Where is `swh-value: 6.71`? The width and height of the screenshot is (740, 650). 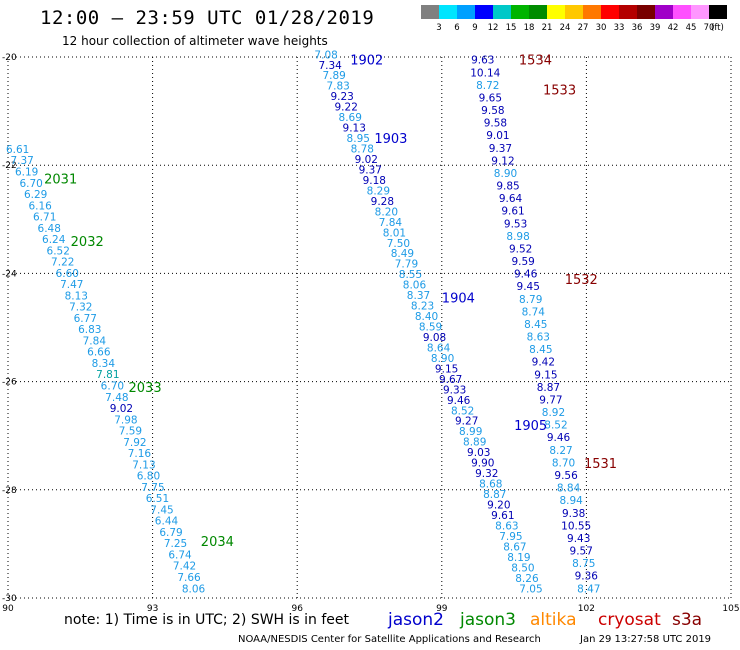
swh-value: 6.71 is located at coordinates (44, 218).